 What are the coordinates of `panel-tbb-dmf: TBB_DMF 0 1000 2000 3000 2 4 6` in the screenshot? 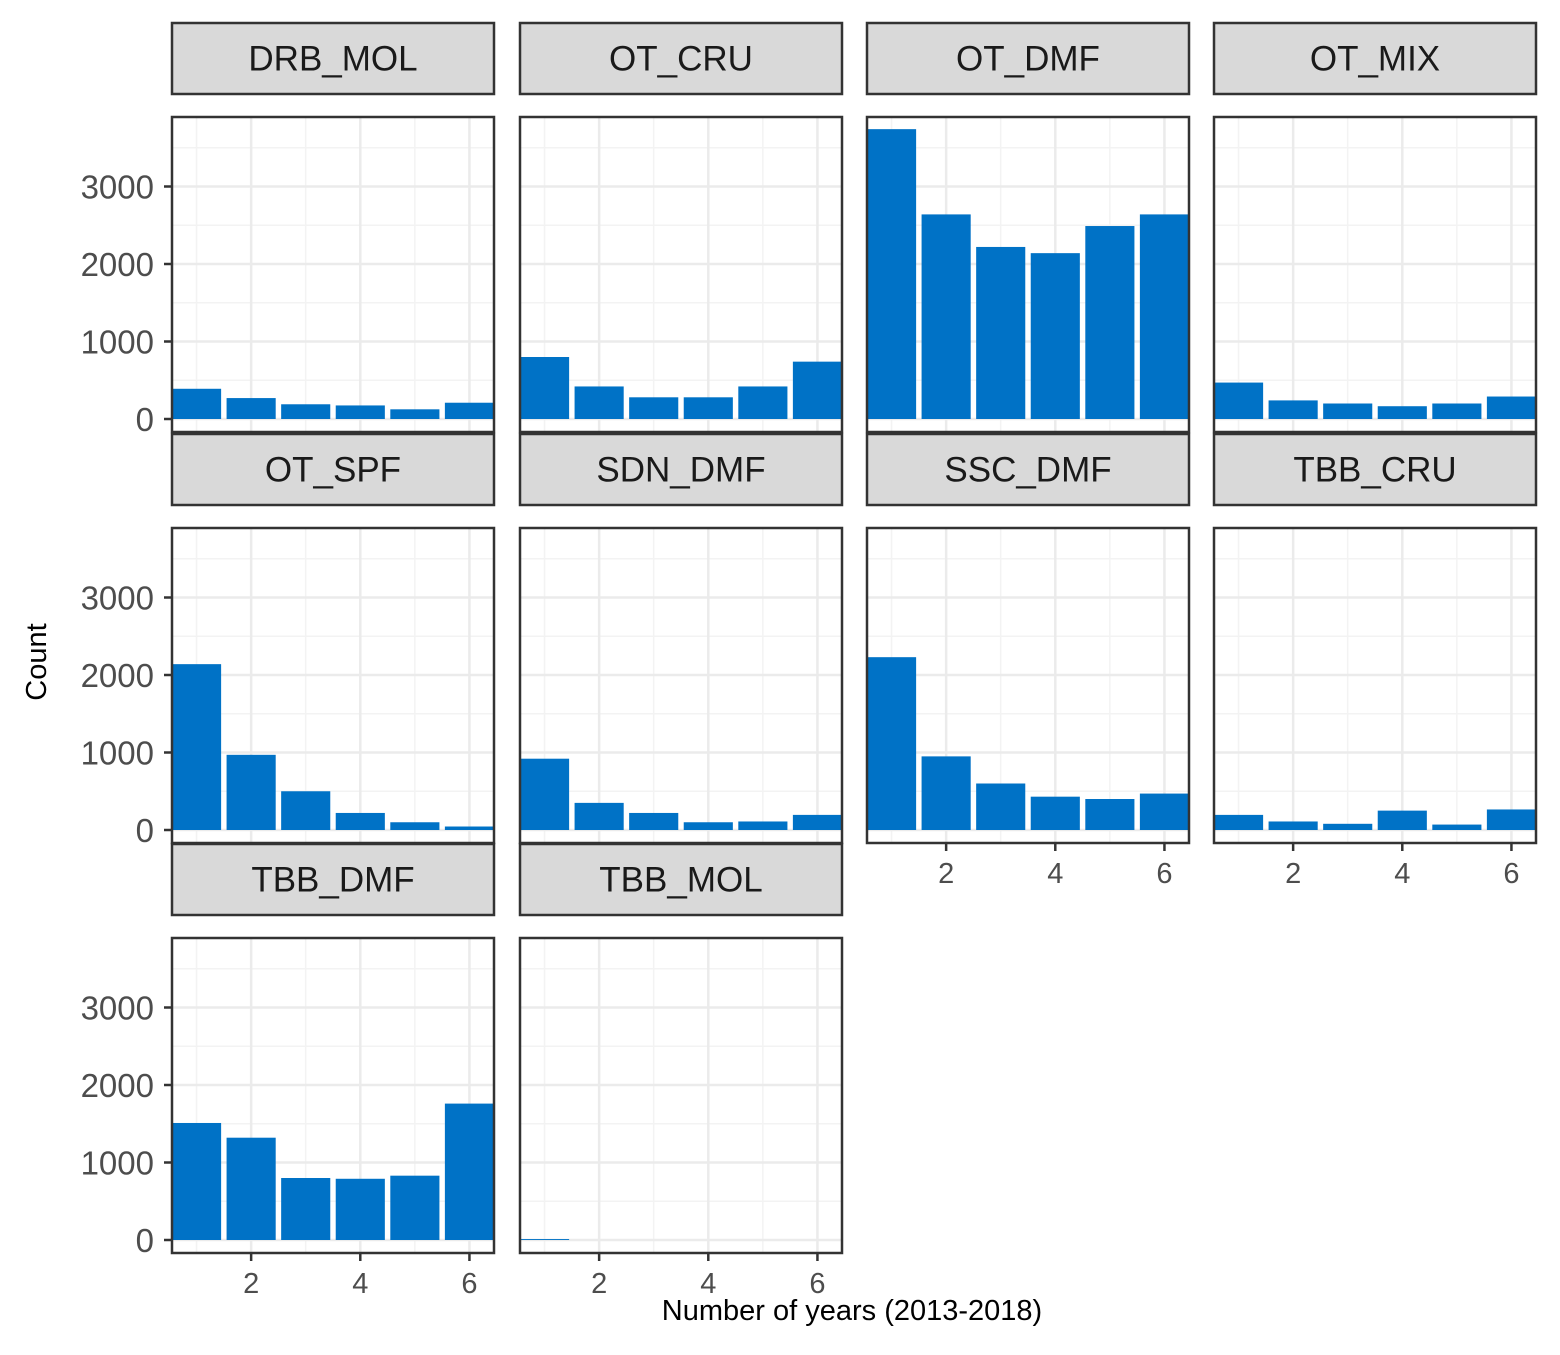 It's located at (288, 1071).